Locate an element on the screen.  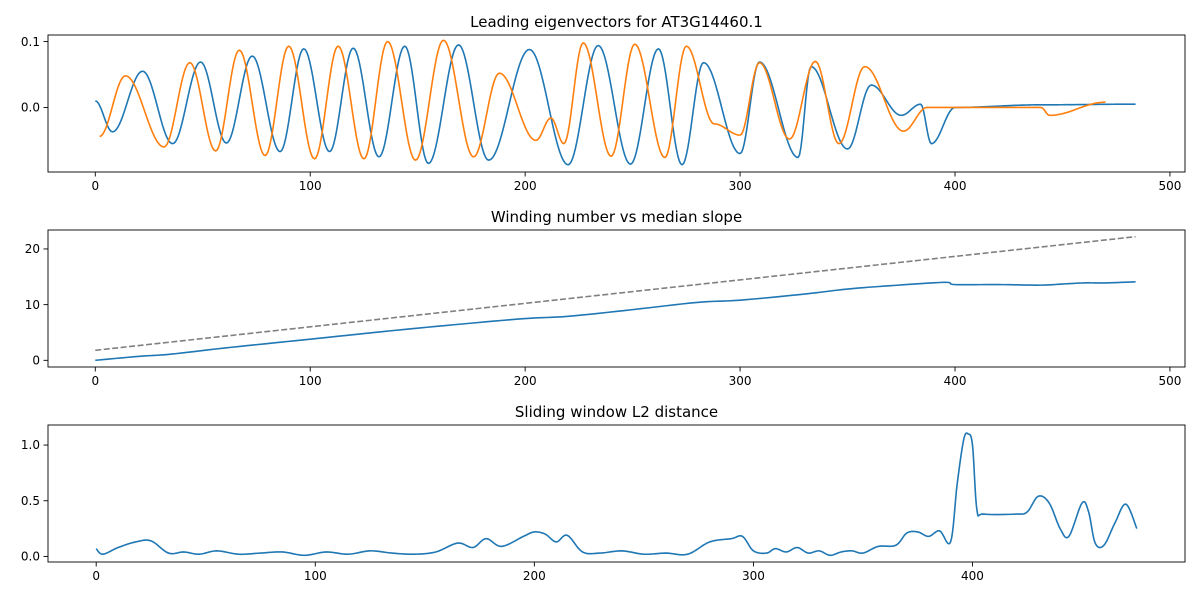
subplot-title: Leading eigenvectors for AT3G14460.1 is located at coordinates (616, 22).